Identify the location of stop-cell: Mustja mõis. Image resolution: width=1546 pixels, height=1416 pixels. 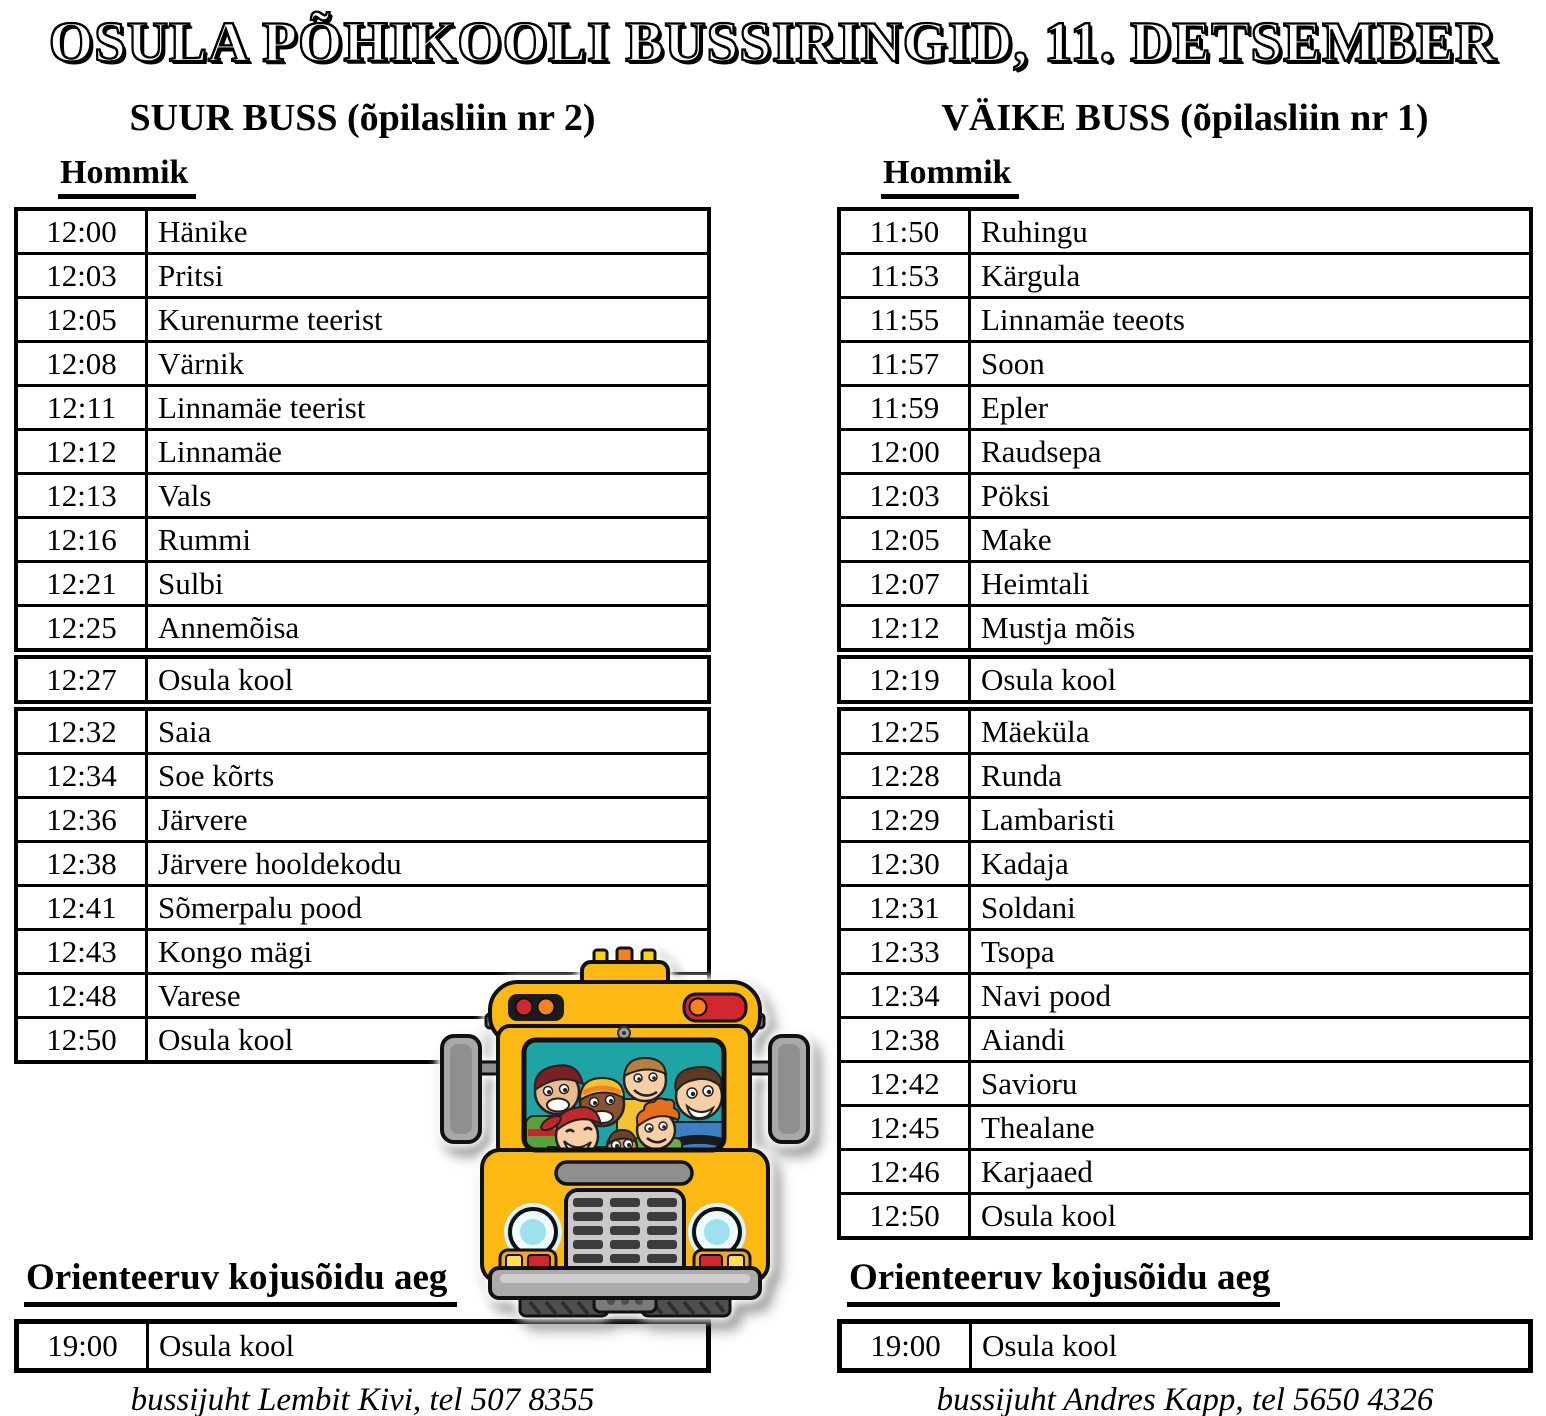
(1058, 627).